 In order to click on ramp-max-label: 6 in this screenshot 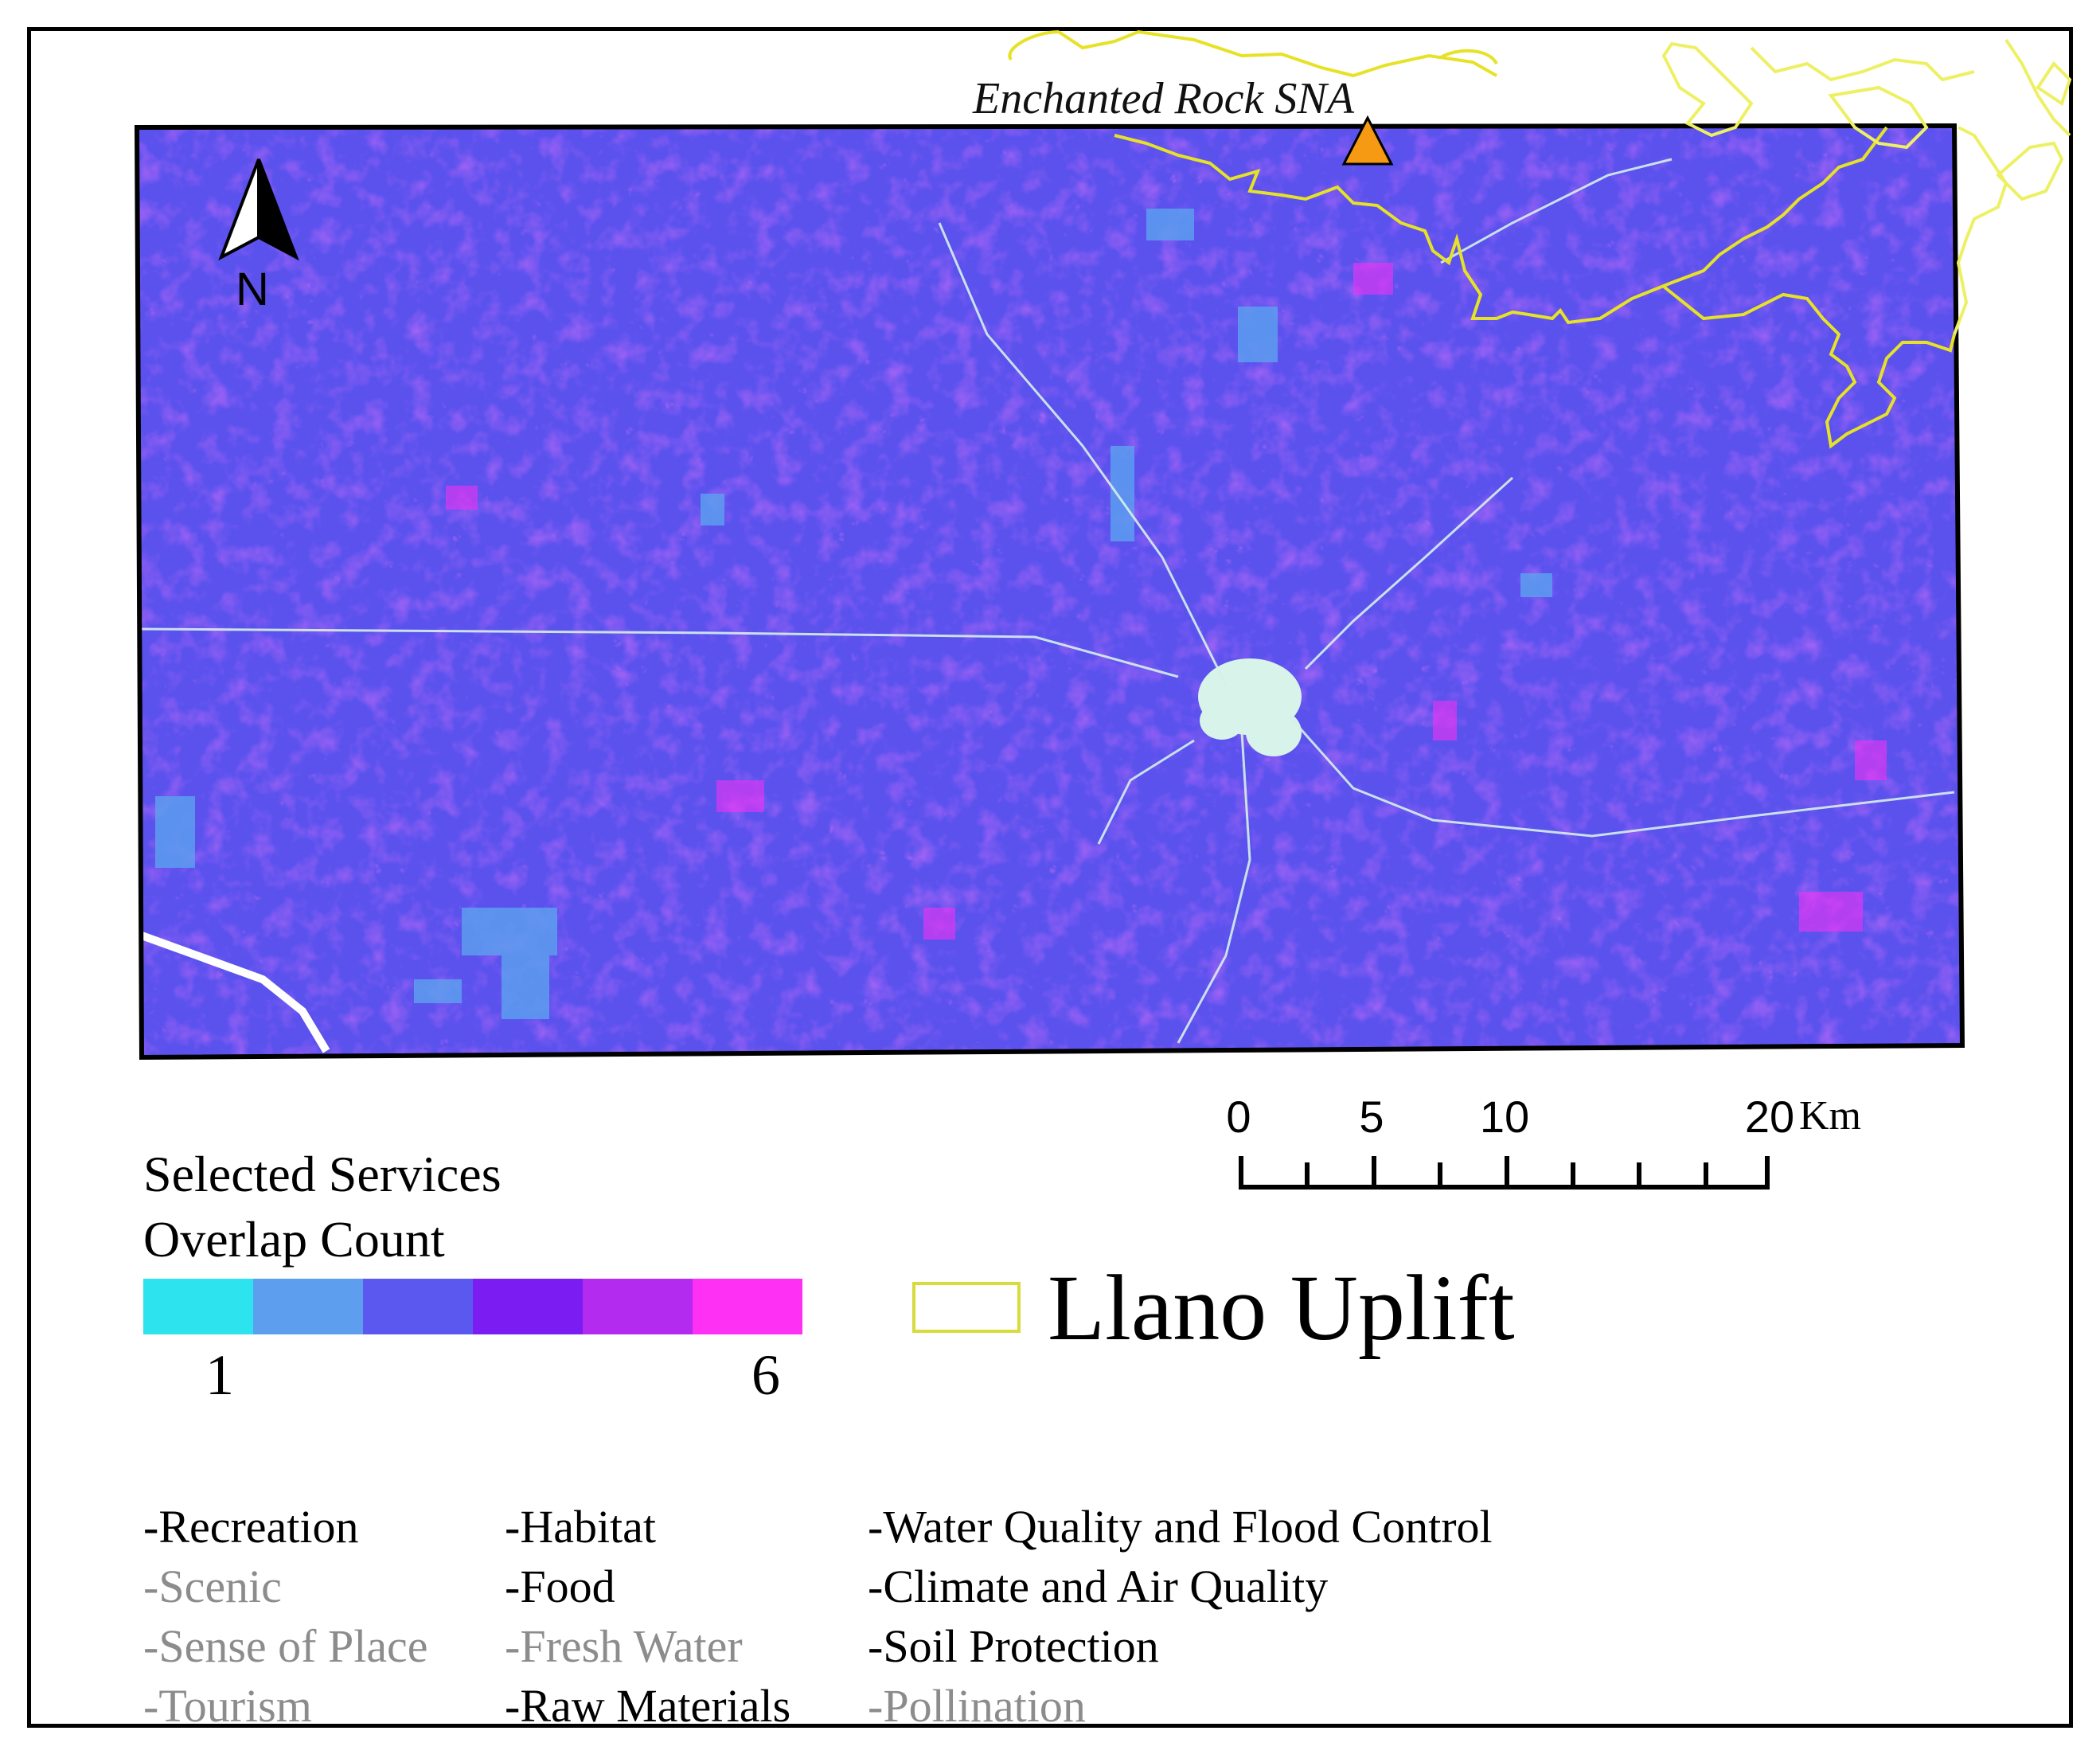, I will do `click(765, 1375)`.